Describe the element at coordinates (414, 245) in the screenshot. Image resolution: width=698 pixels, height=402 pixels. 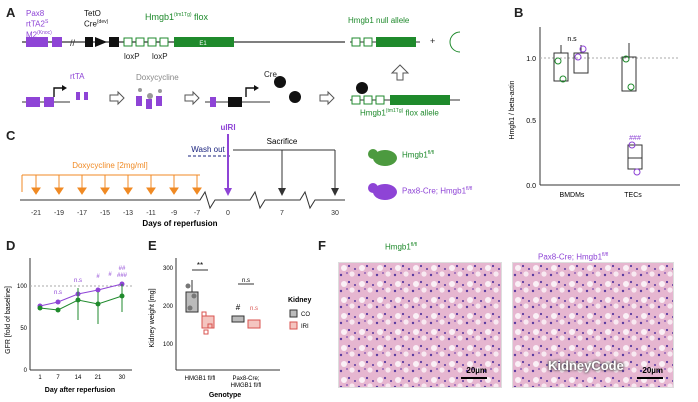
I see `f-title-left-sup: fl/fl` at that location.